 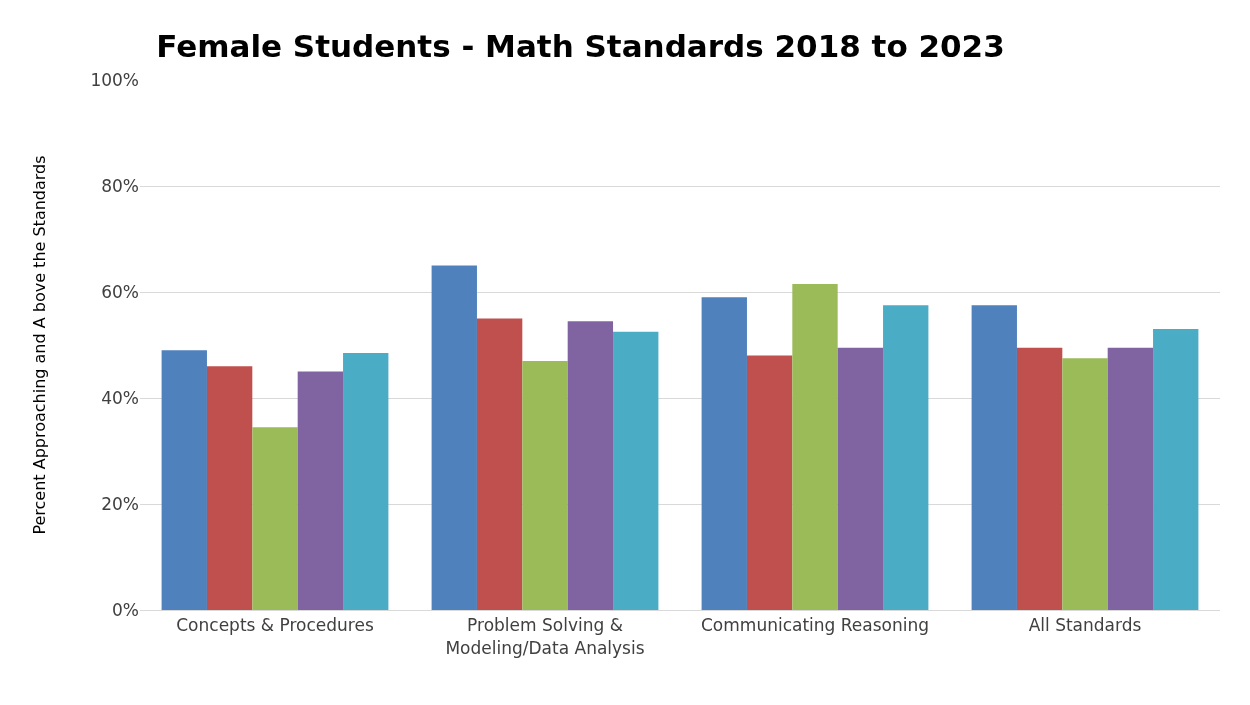 What do you see at coordinates (545, 636) in the screenshot?
I see `x-tick-label: Problem Solving & Modeling/Data Analysis` at bounding box center [545, 636].